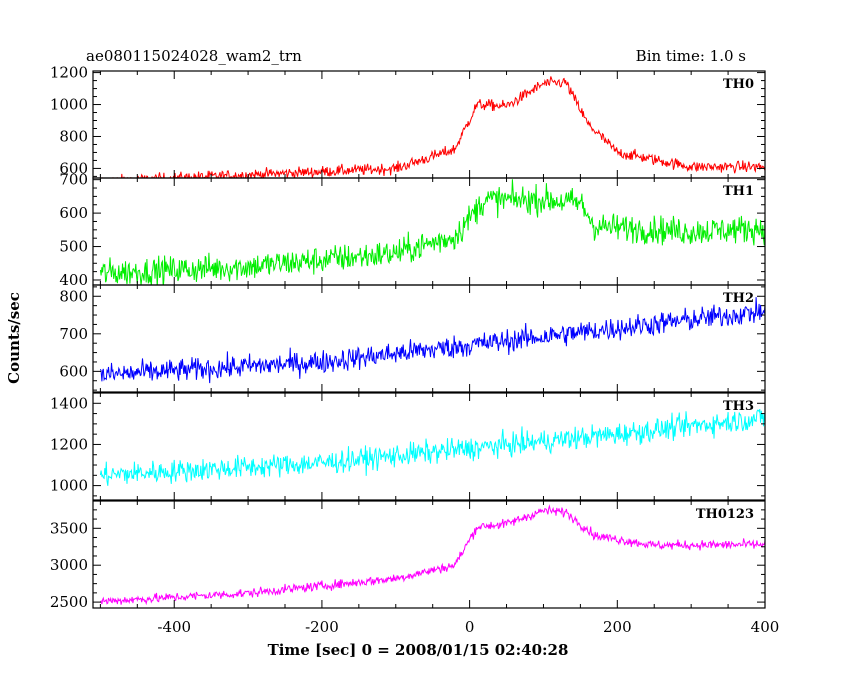  What do you see at coordinates (69, 602) in the screenshot?
I see `y-tick-label: 2500` at bounding box center [69, 602].